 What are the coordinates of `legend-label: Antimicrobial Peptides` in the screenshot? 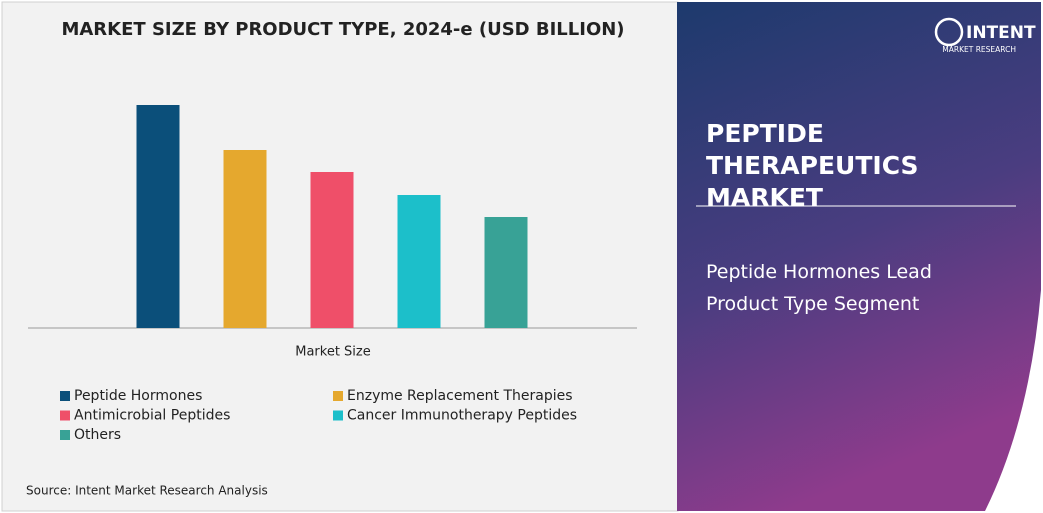 It's located at (152, 416).